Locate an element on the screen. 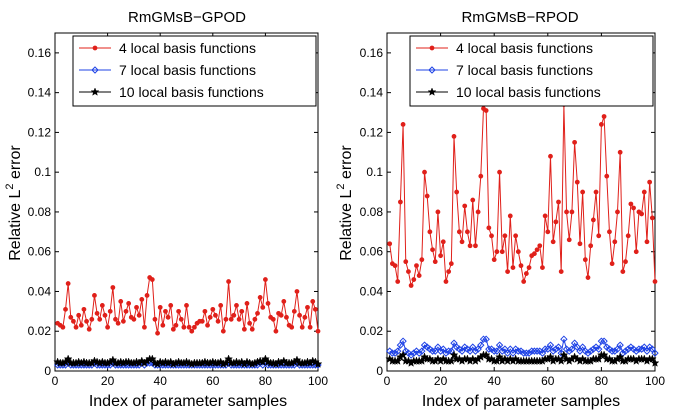 Image resolution: width=692 pixels, height=415 pixels. legend-box is located at coordinates (531, 71).